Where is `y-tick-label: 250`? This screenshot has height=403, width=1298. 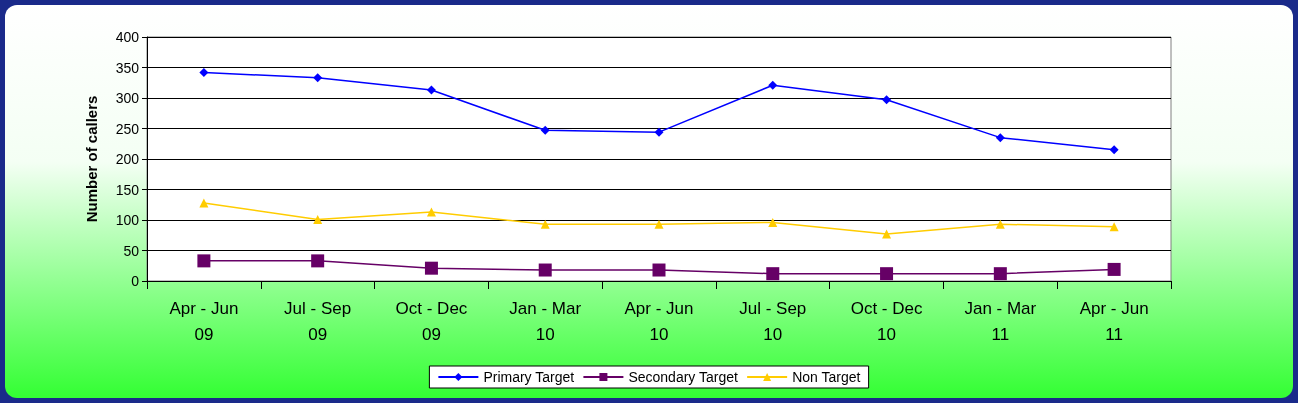 y-tick-label: 250 is located at coordinates (127, 128).